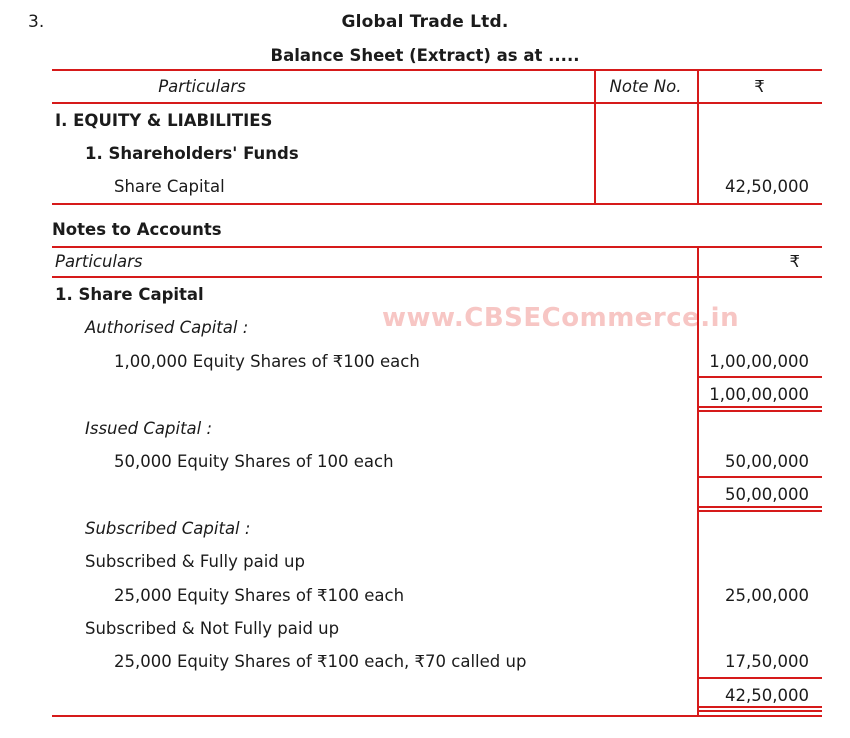 Image resolution: width=850 pixels, height=738 pixels. I want to click on table-row: 50,00,000, so click(437, 495).